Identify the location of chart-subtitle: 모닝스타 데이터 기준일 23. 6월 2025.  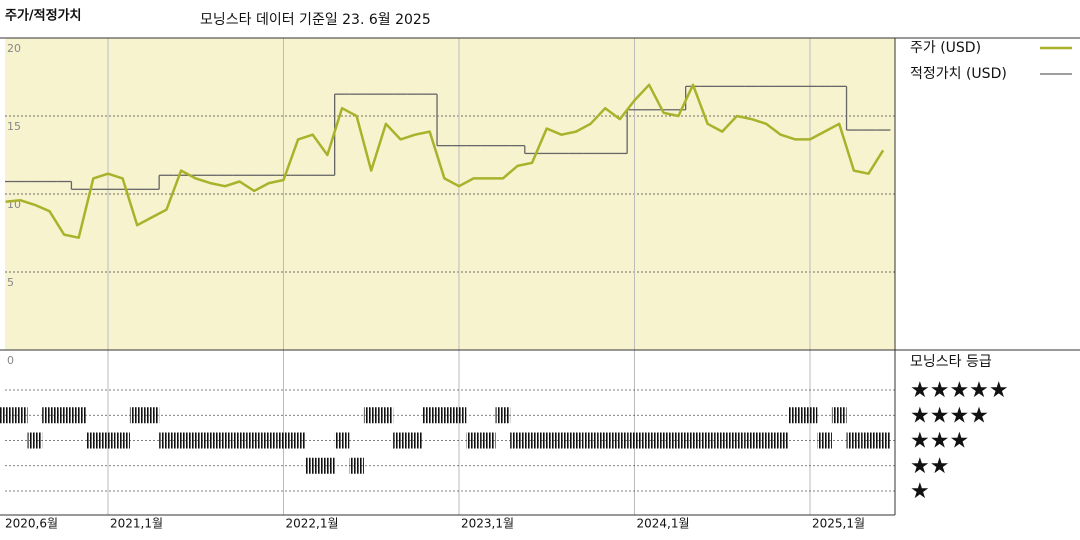
(315, 20).